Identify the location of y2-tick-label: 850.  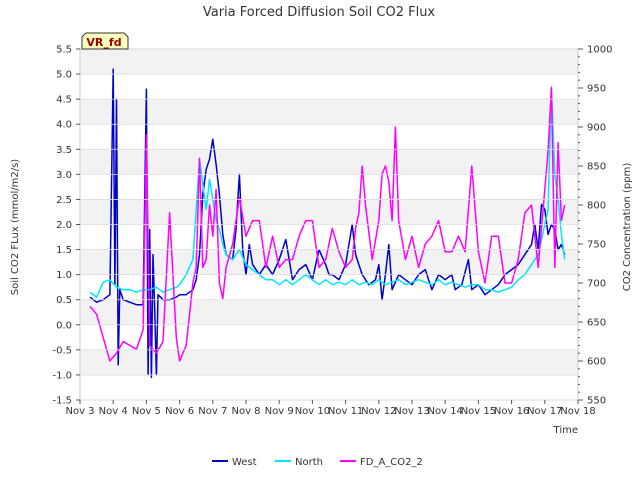
(596, 167).